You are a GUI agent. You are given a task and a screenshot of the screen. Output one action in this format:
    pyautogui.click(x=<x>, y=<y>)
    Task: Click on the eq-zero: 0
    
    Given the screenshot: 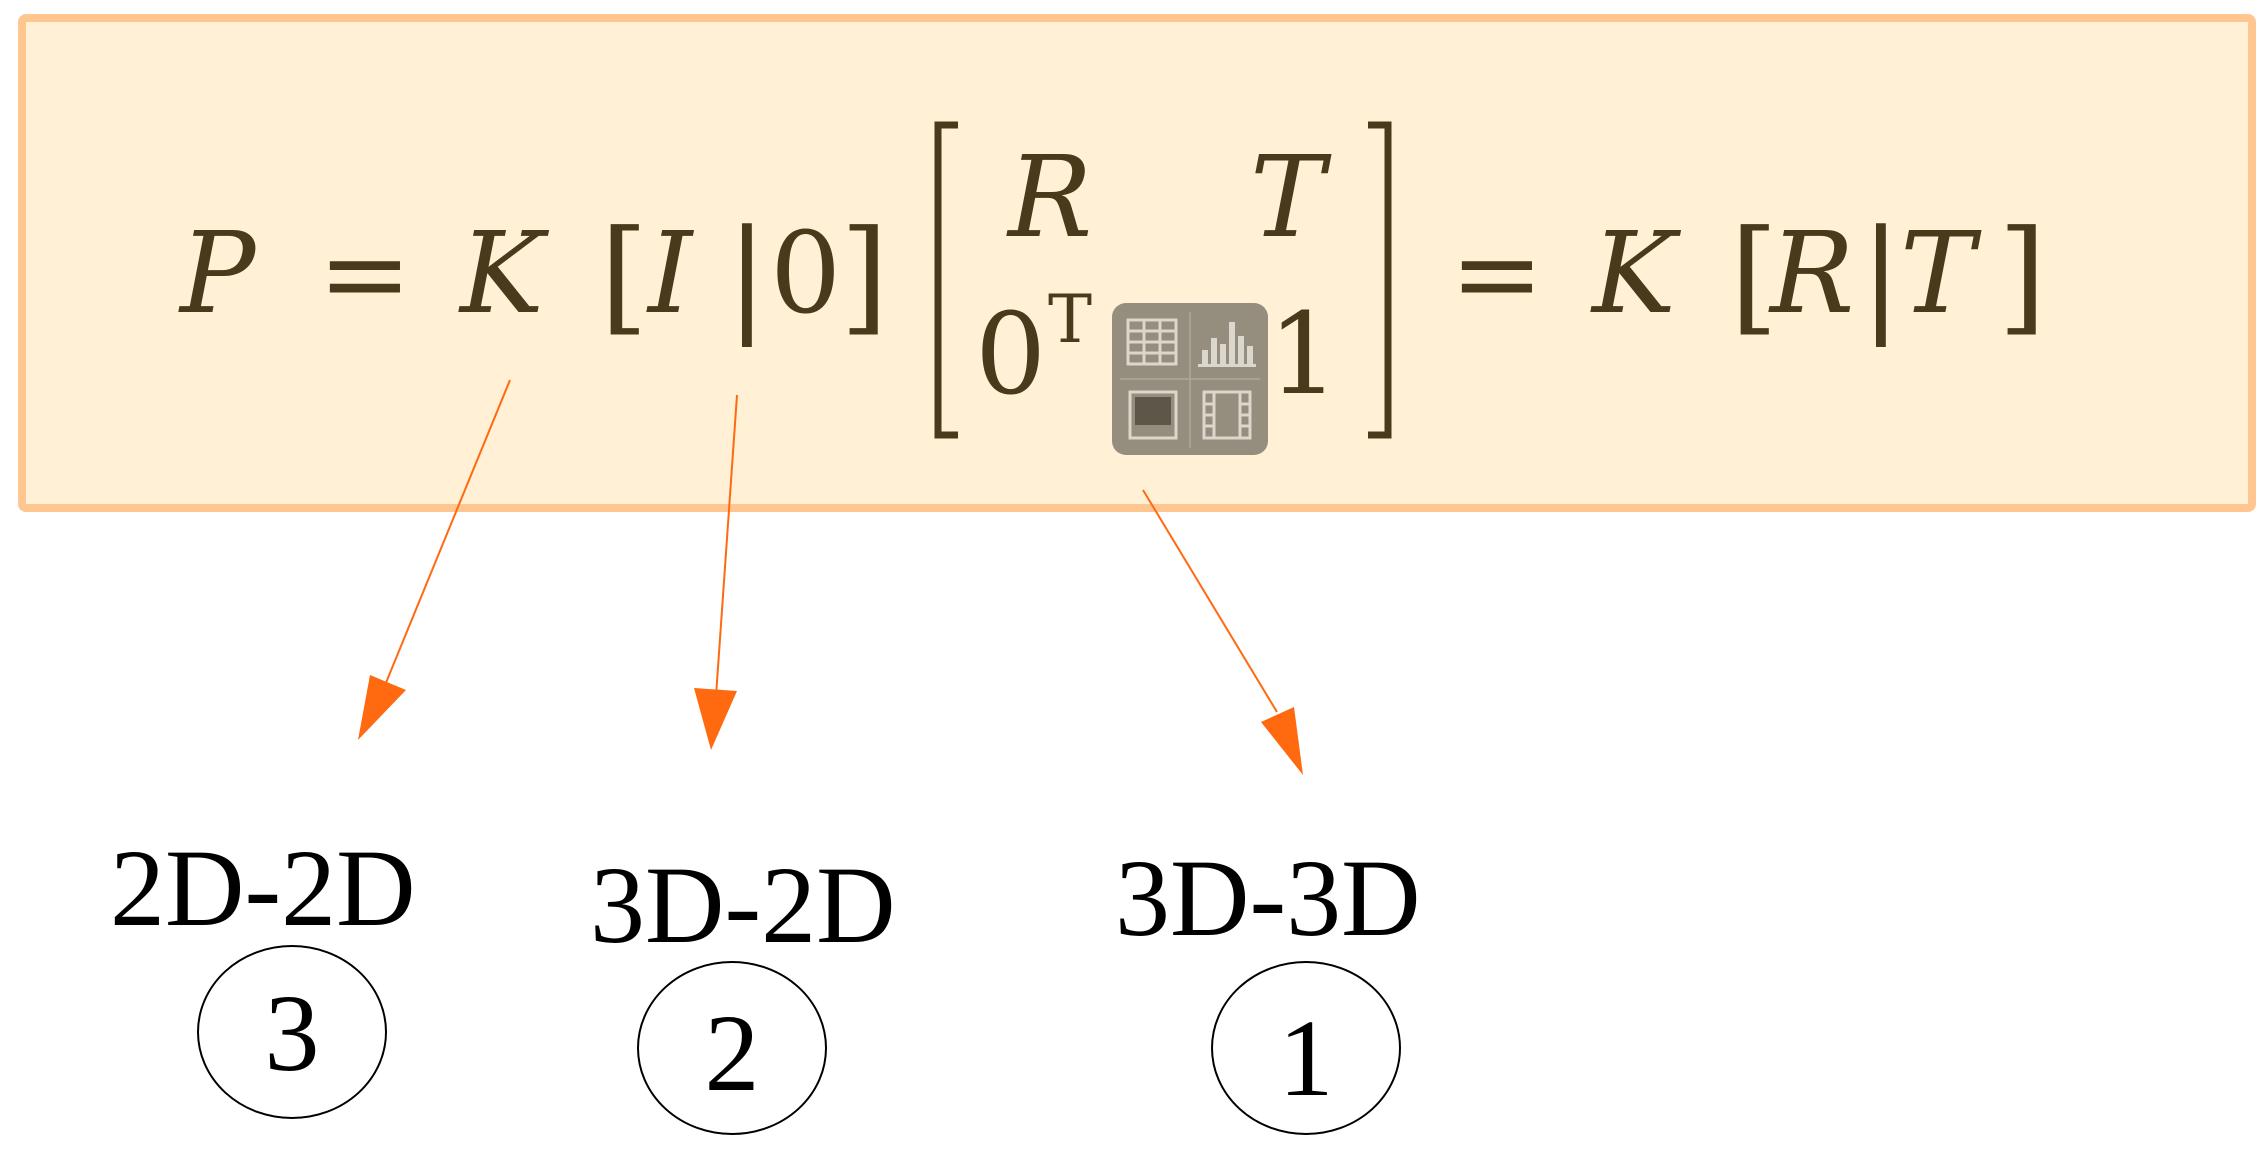 What is the action you would take?
    pyautogui.click(x=805, y=274)
    